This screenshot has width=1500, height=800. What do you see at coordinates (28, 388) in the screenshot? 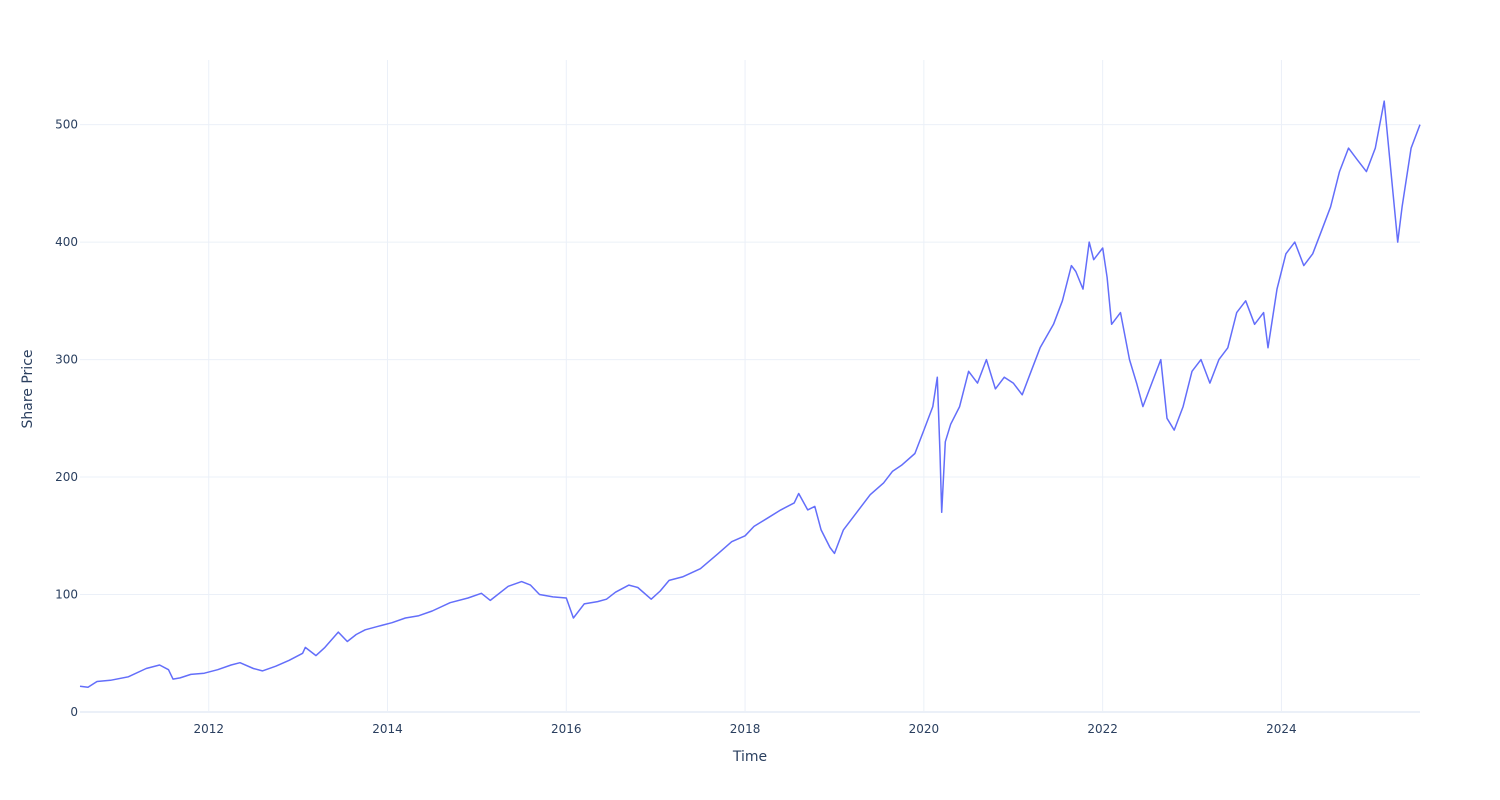
I see `y-axis-title: Share Price` at bounding box center [28, 388].